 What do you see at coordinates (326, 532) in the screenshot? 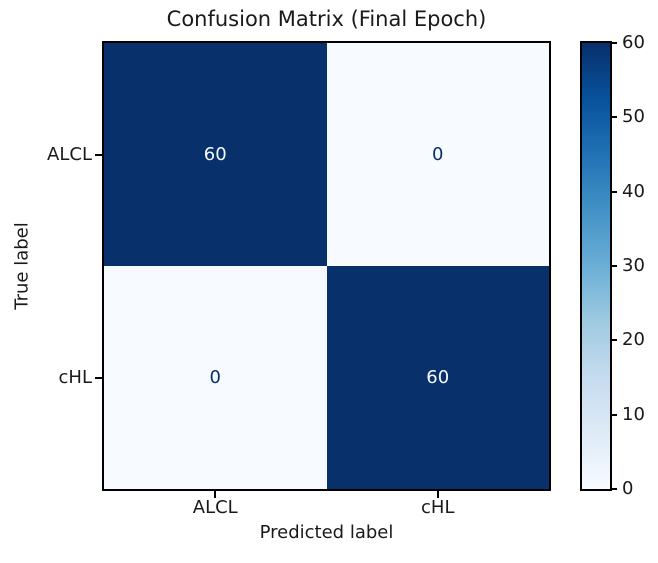
I see `x-axis-label: Predicted label` at bounding box center [326, 532].